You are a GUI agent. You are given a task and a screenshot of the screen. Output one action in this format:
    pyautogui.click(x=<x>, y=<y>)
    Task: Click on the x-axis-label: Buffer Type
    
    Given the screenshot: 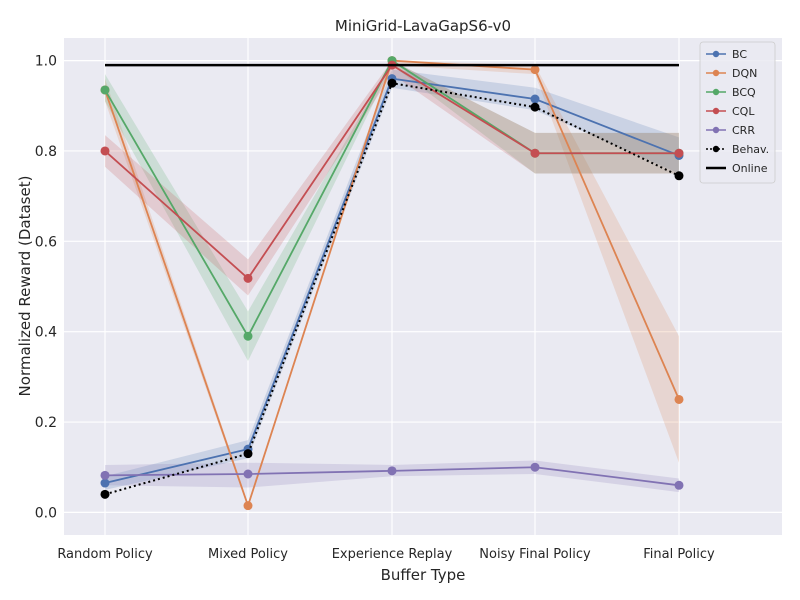 What is the action you would take?
    pyautogui.click(x=423, y=575)
    